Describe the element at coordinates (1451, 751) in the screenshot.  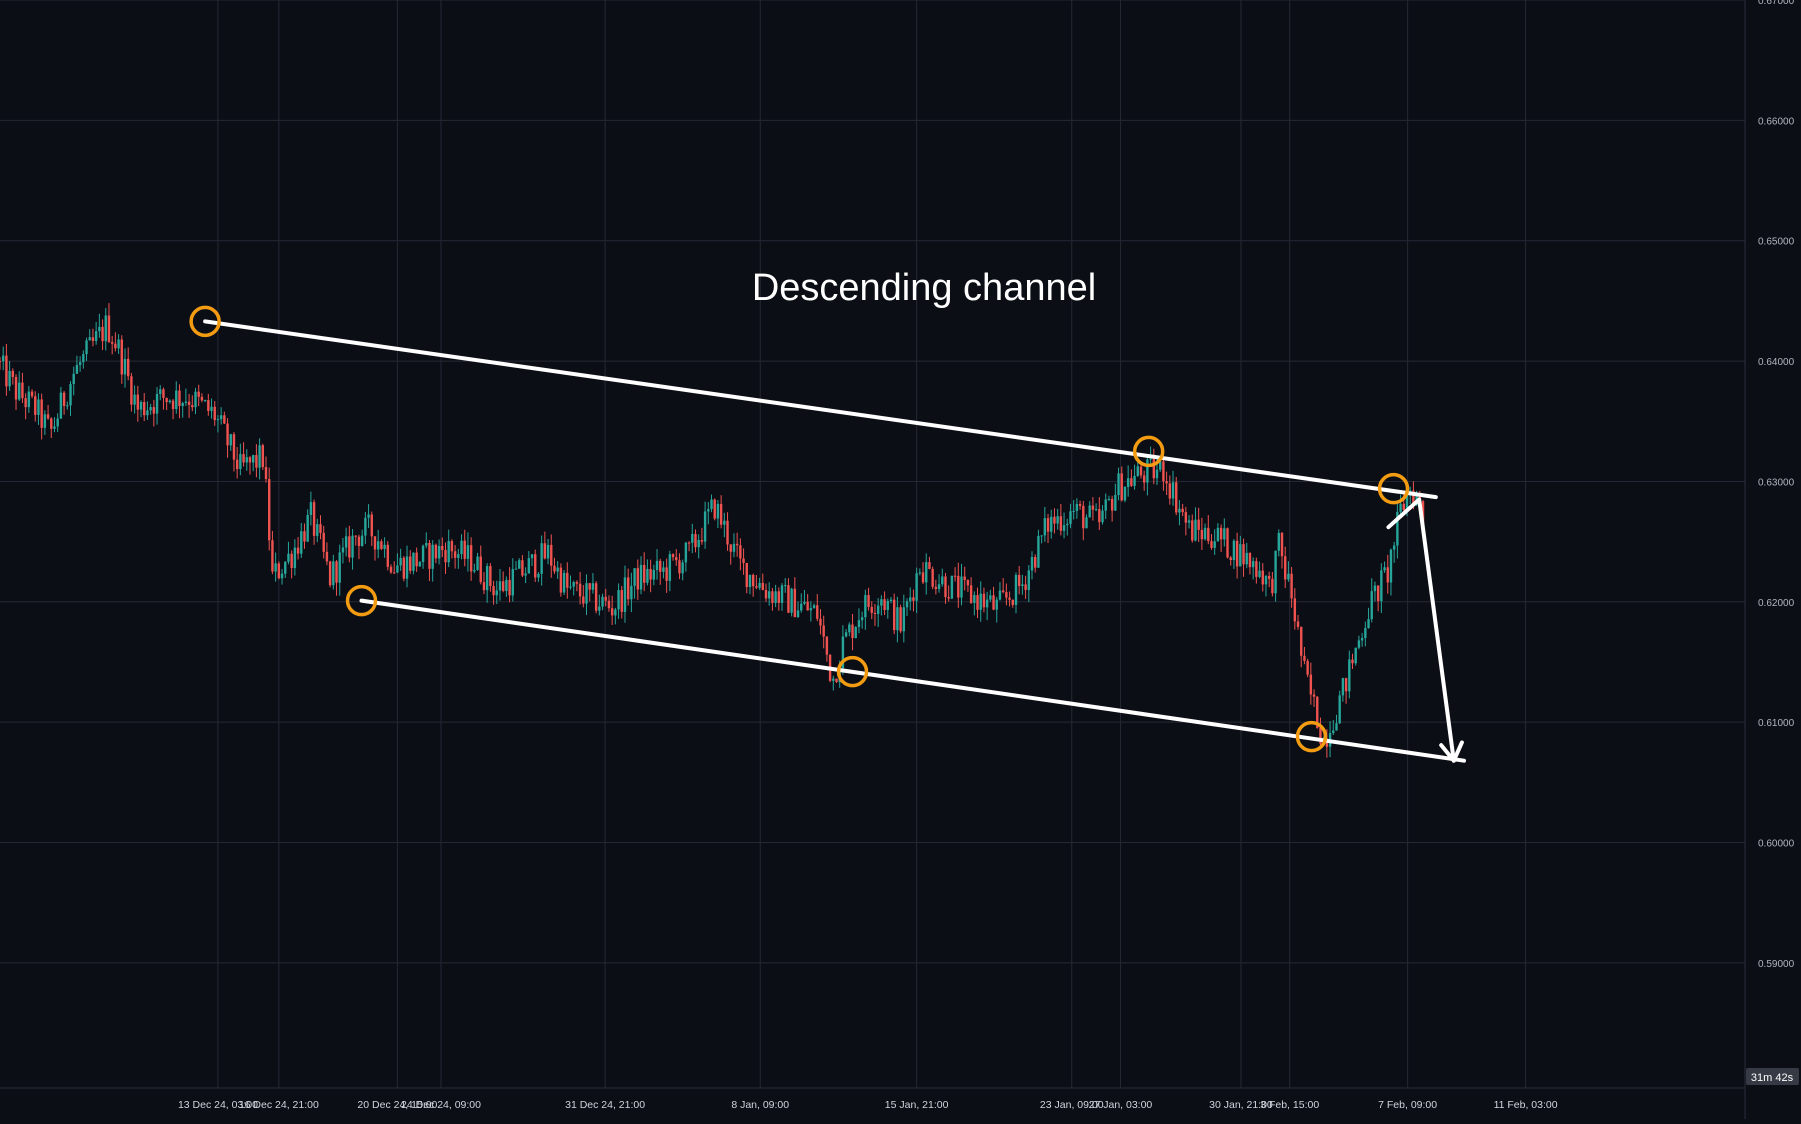
I see `projection-arrow-head` at that location.